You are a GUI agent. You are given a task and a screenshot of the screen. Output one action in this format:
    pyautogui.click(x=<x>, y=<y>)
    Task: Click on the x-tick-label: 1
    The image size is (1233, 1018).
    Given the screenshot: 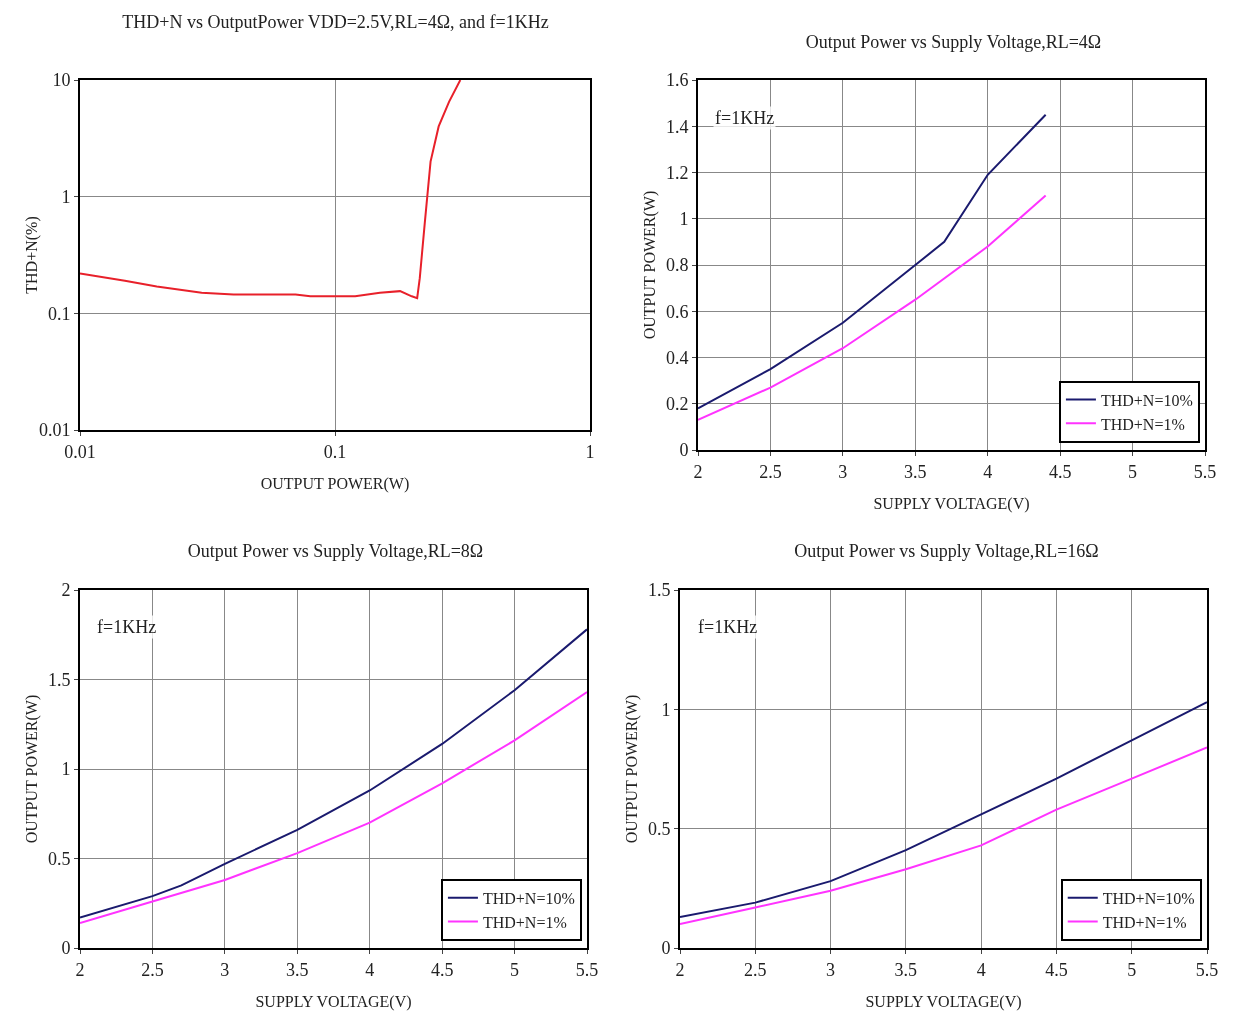 What is the action you would take?
    pyautogui.click(x=590, y=451)
    